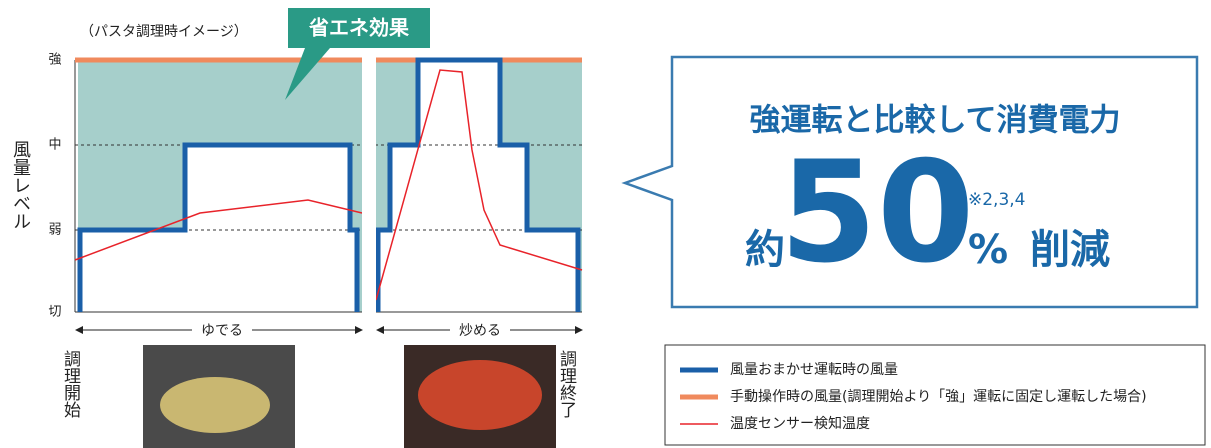  I want to click on badge-shape, so click(357, 54).